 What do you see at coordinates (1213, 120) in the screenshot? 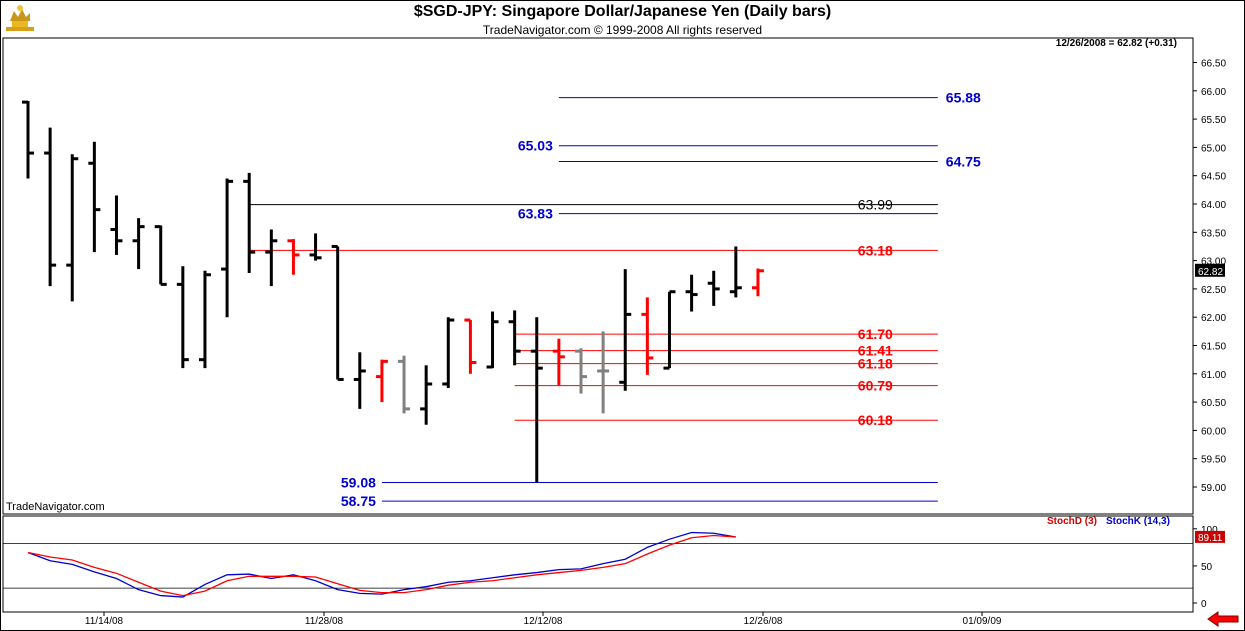
I see `y-tick-label: 65.50` at bounding box center [1213, 120].